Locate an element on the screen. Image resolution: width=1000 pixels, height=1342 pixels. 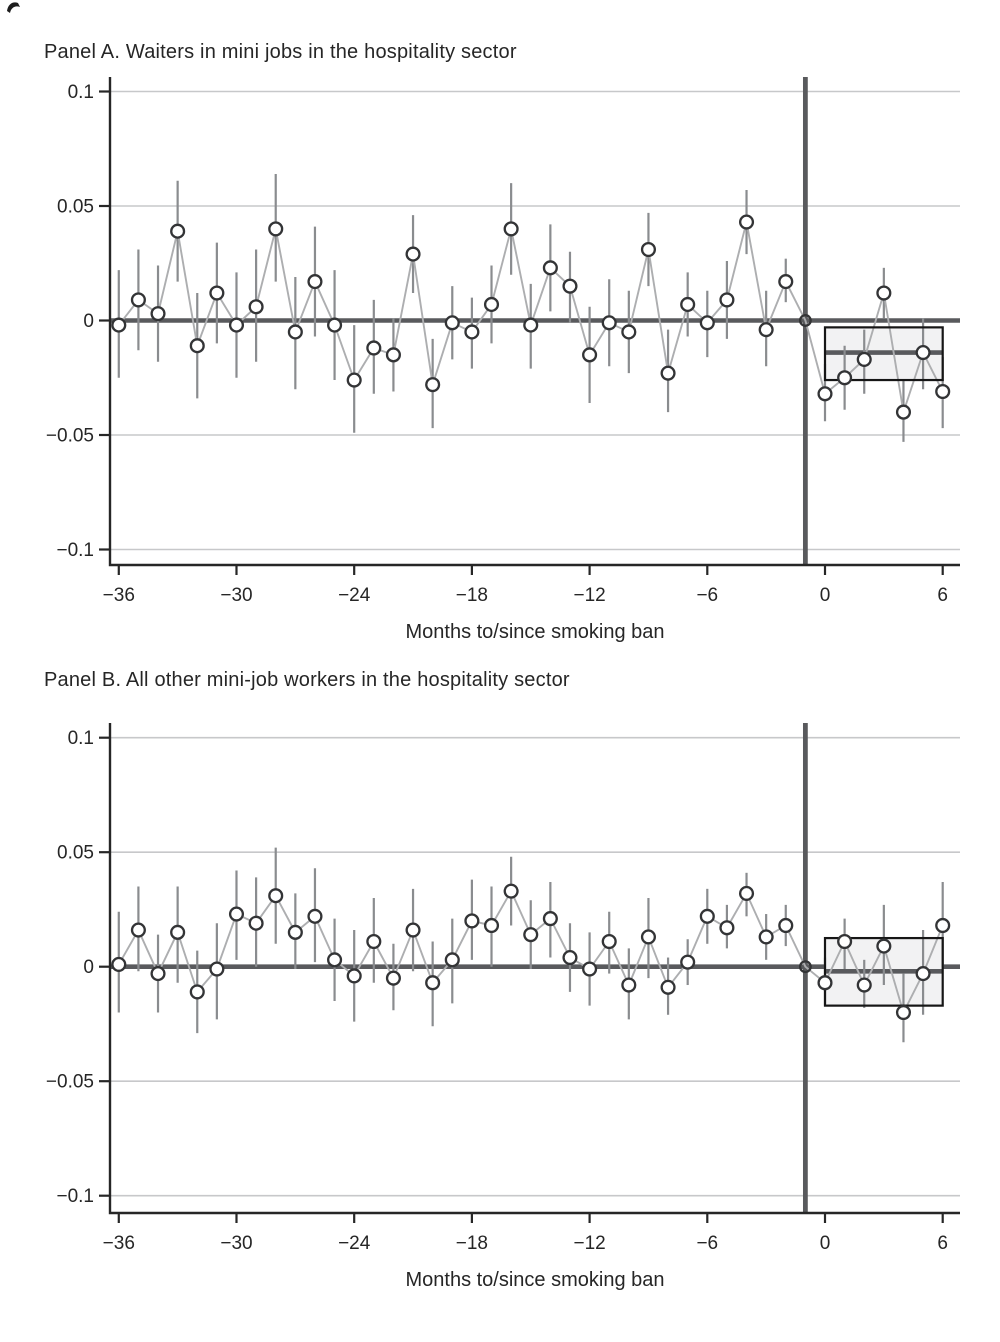
x-tick-label: −36 is located at coordinates (119, 1243).